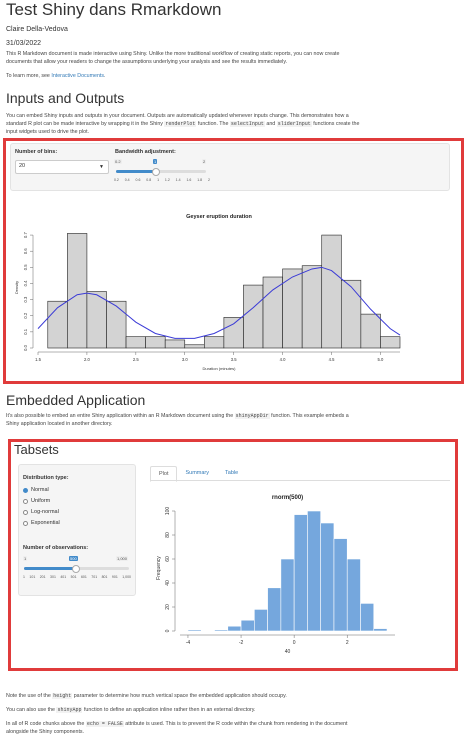  I want to click on observations-tick-label: 1,000, so click(126, 577).